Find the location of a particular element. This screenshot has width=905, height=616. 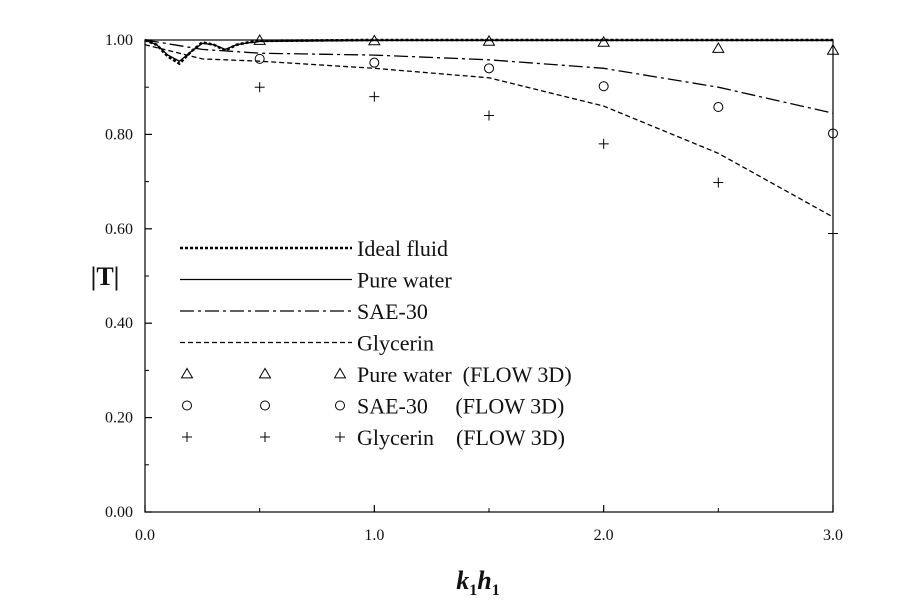

x-tick-label: 3.0 is located at coordinates (833, 535).